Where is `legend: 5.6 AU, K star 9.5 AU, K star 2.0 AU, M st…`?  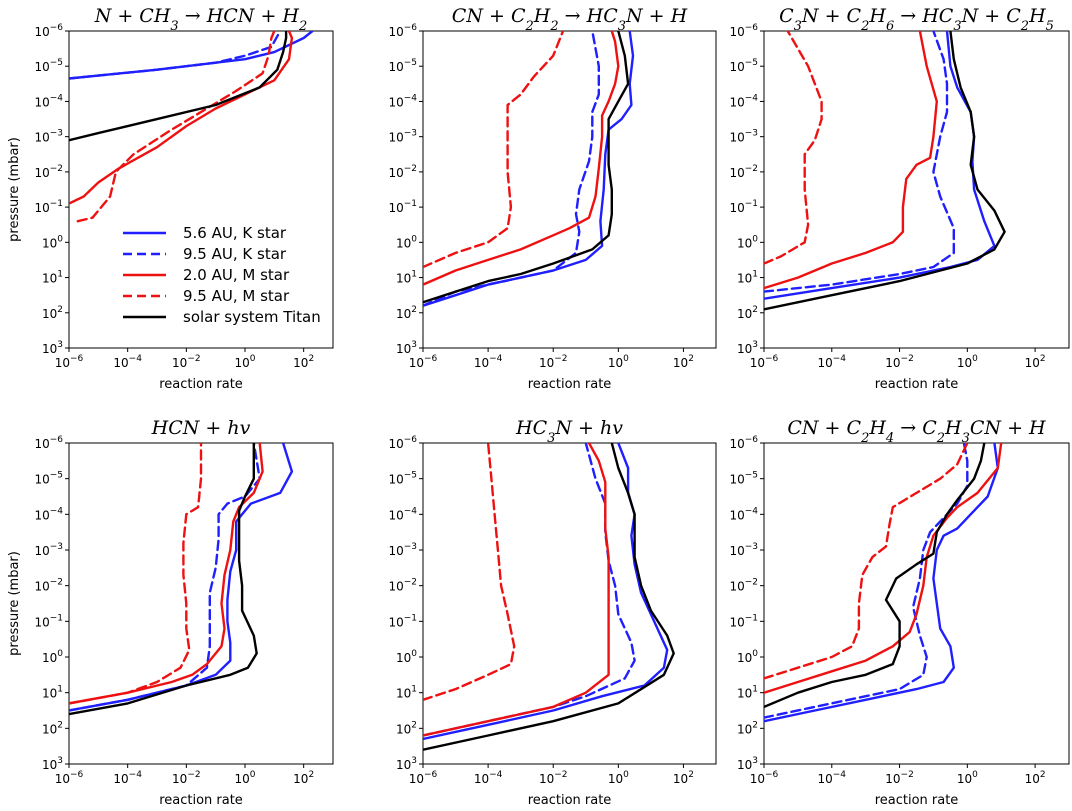 legend: 5.6 AU, K star 9.5 AU, K star 2.0 AU, M st… is located at coordinates (222, 275).